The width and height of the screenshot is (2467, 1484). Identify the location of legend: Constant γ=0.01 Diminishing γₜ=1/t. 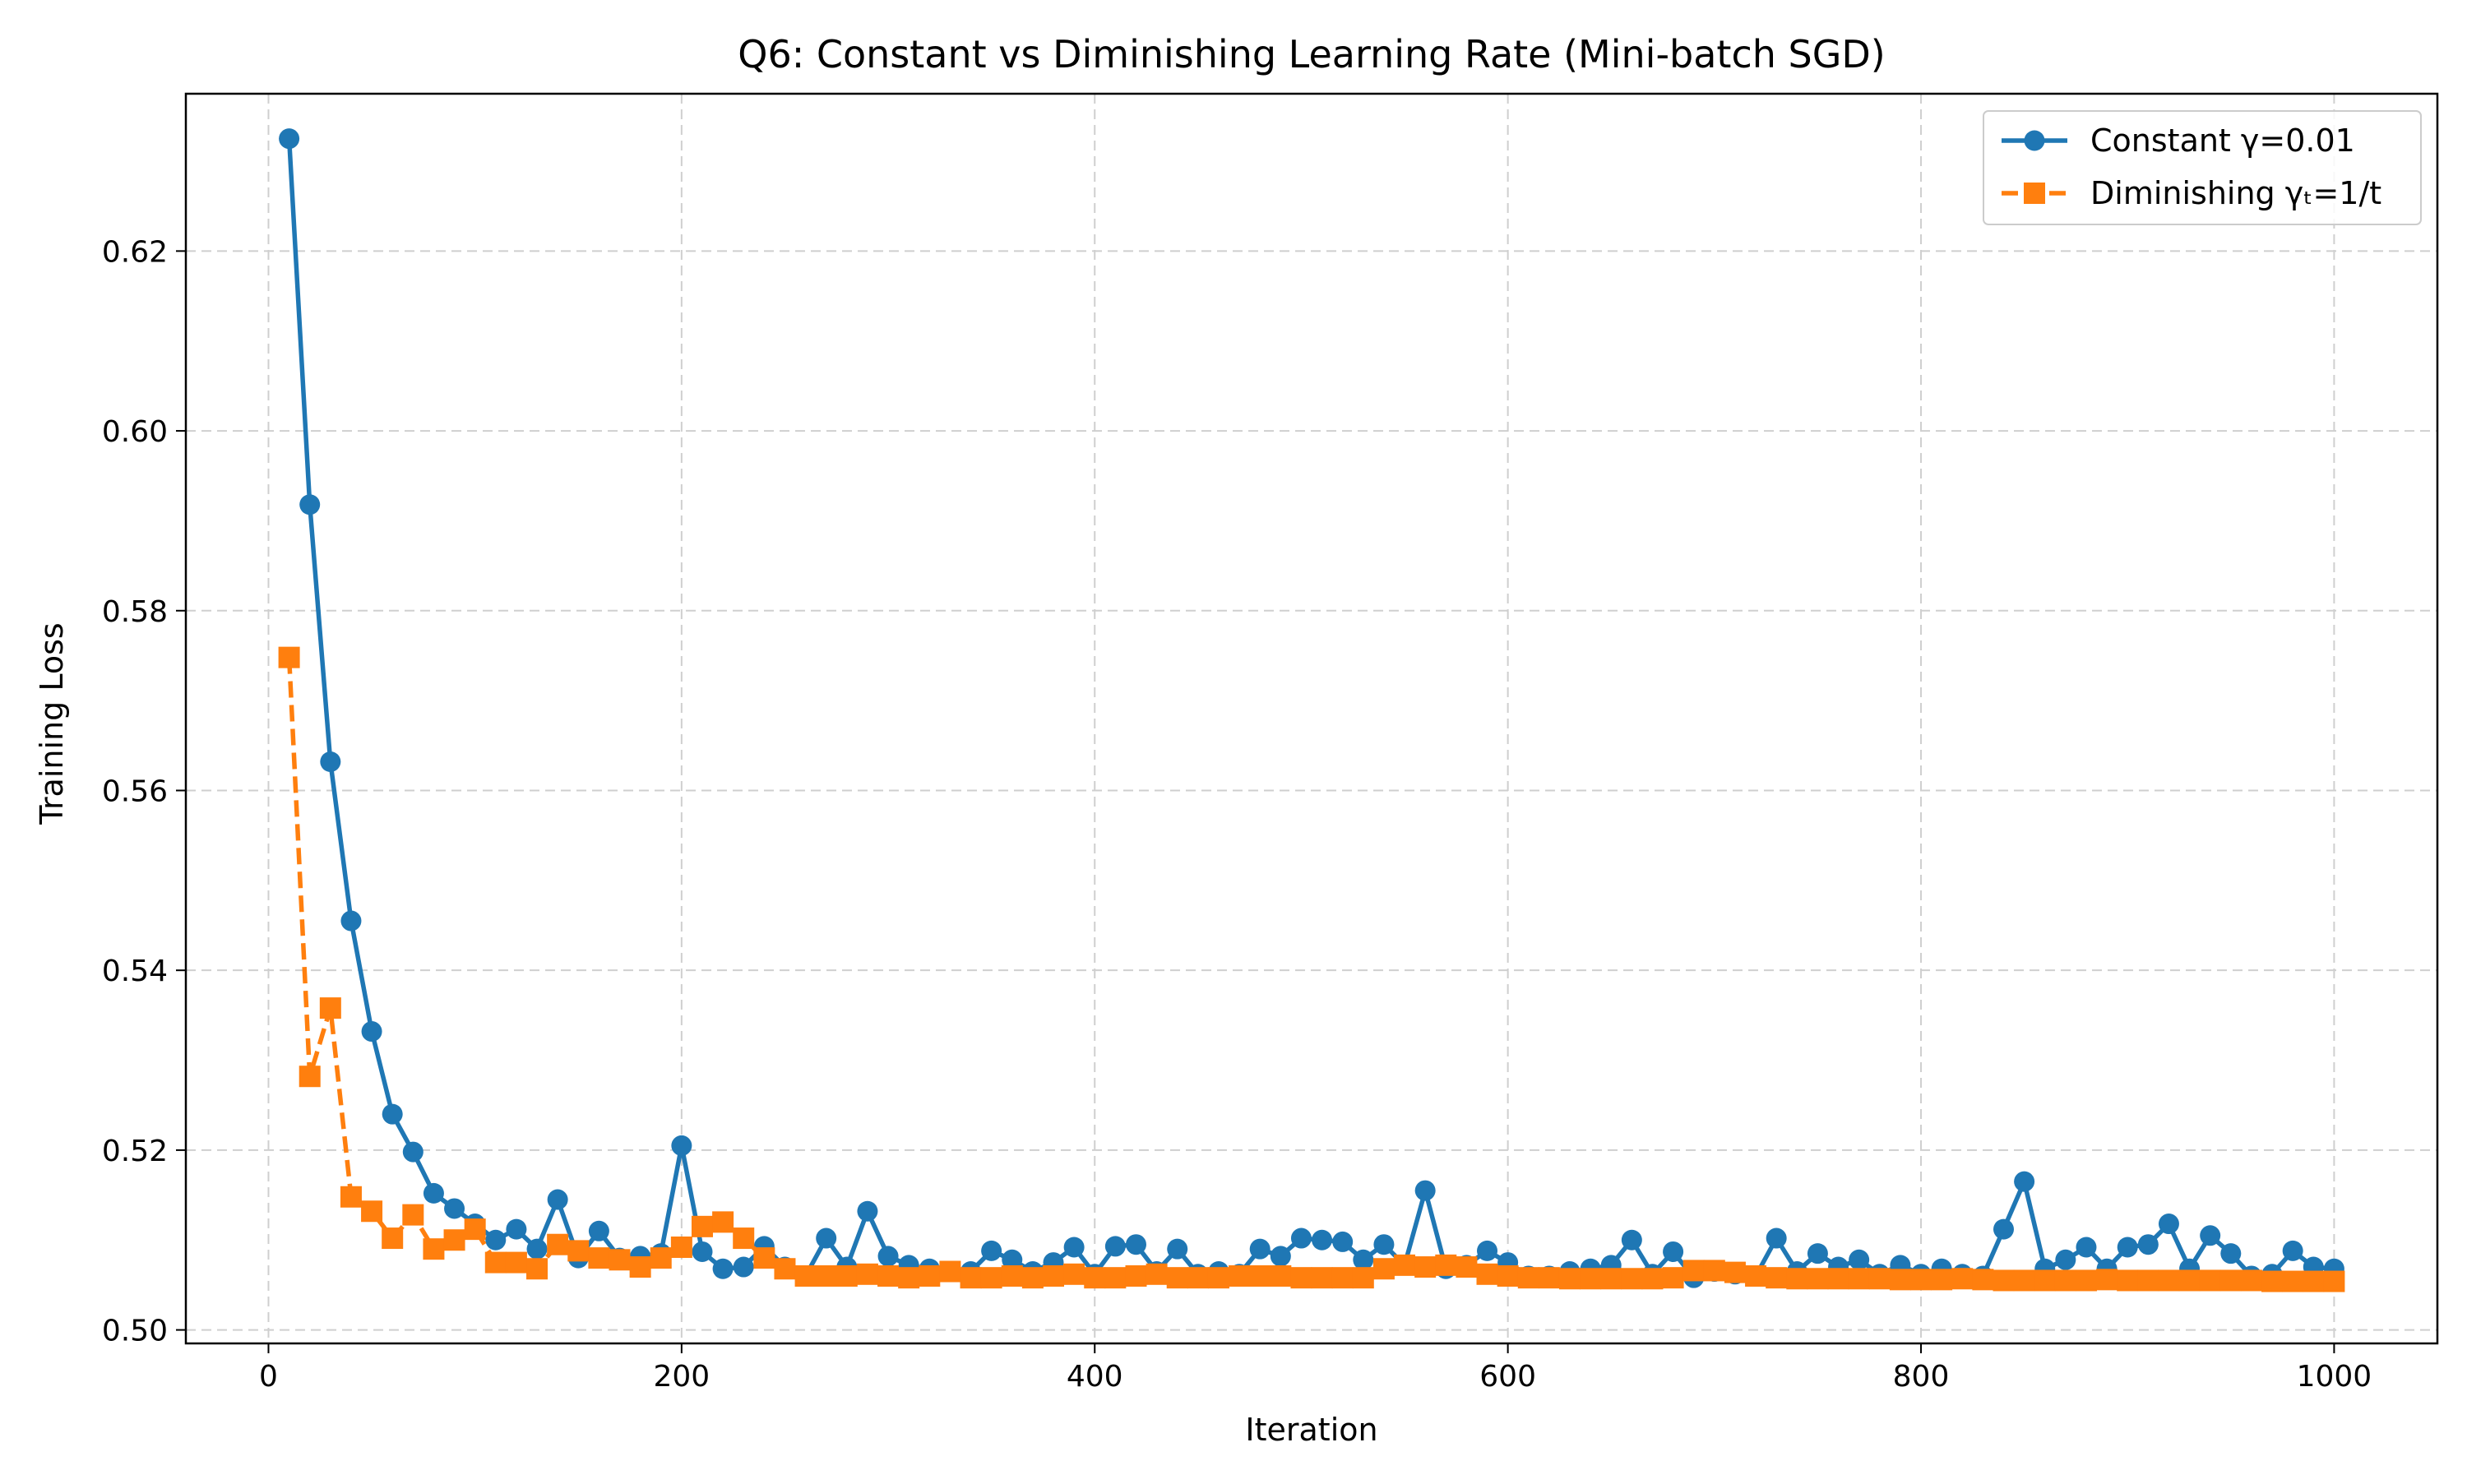
(2202, 168).